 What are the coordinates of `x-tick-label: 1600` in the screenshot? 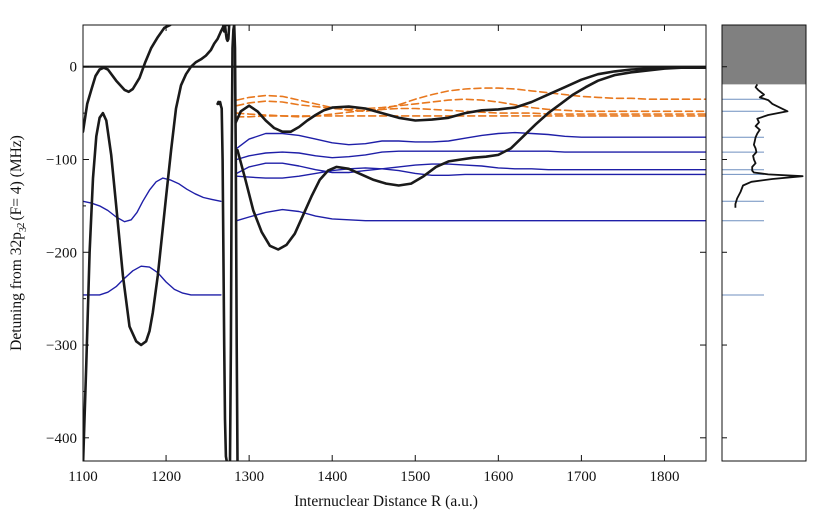 It's located at (498, 477).